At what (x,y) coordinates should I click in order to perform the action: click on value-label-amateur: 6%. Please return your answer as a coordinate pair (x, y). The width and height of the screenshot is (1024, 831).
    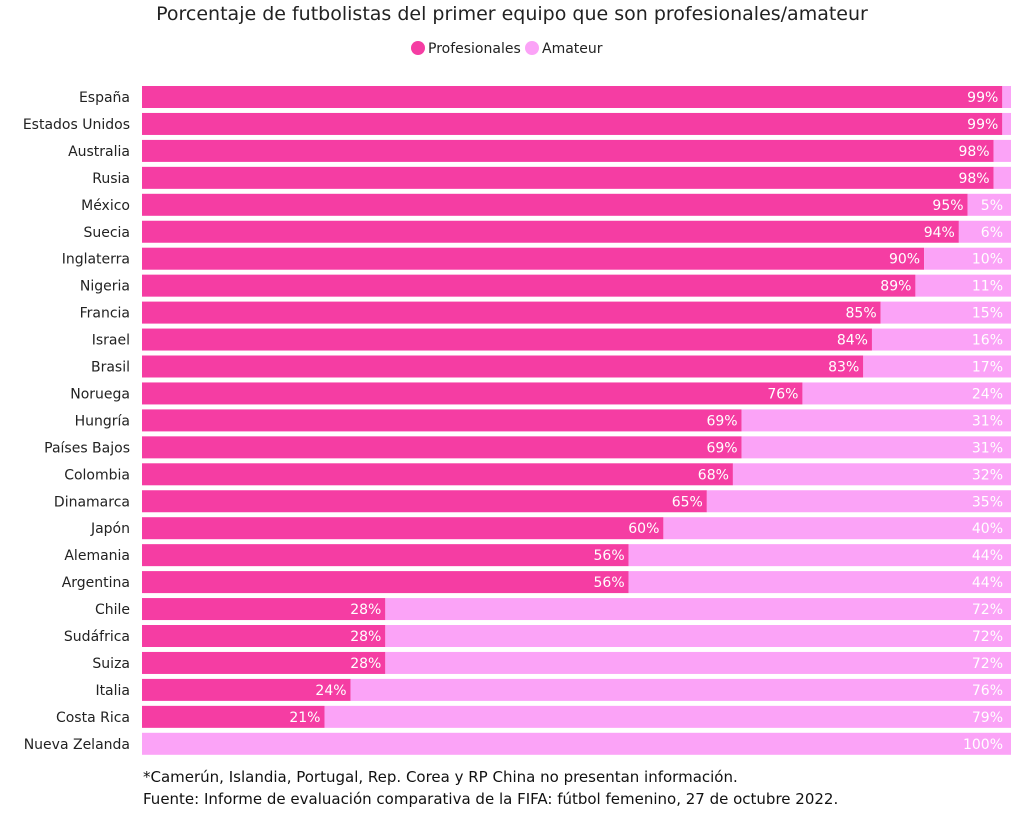
    Looking at the image, I should click on (992, 233).